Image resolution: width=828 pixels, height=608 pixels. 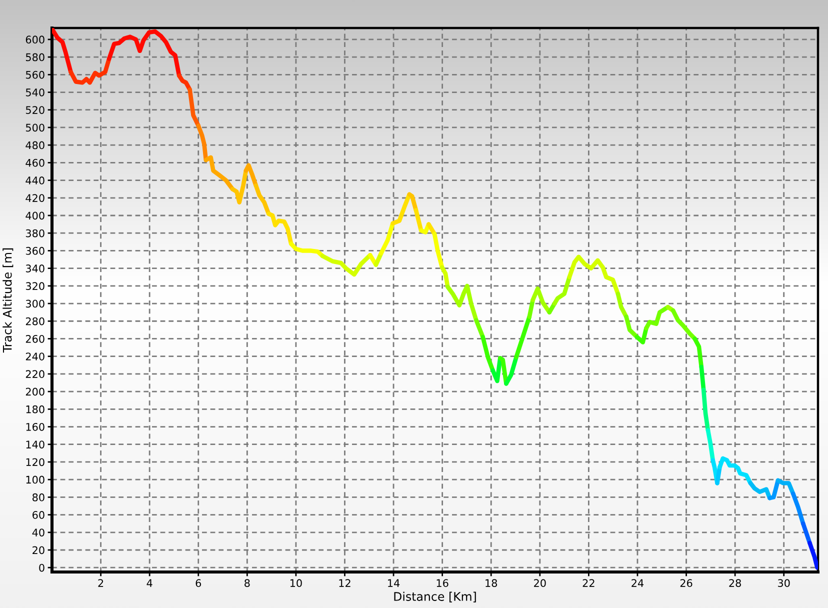 What do you see at coordinates (35, 40) in the screenshot?
I see `y-tick-label: 600` at bounding box center [35, 40].